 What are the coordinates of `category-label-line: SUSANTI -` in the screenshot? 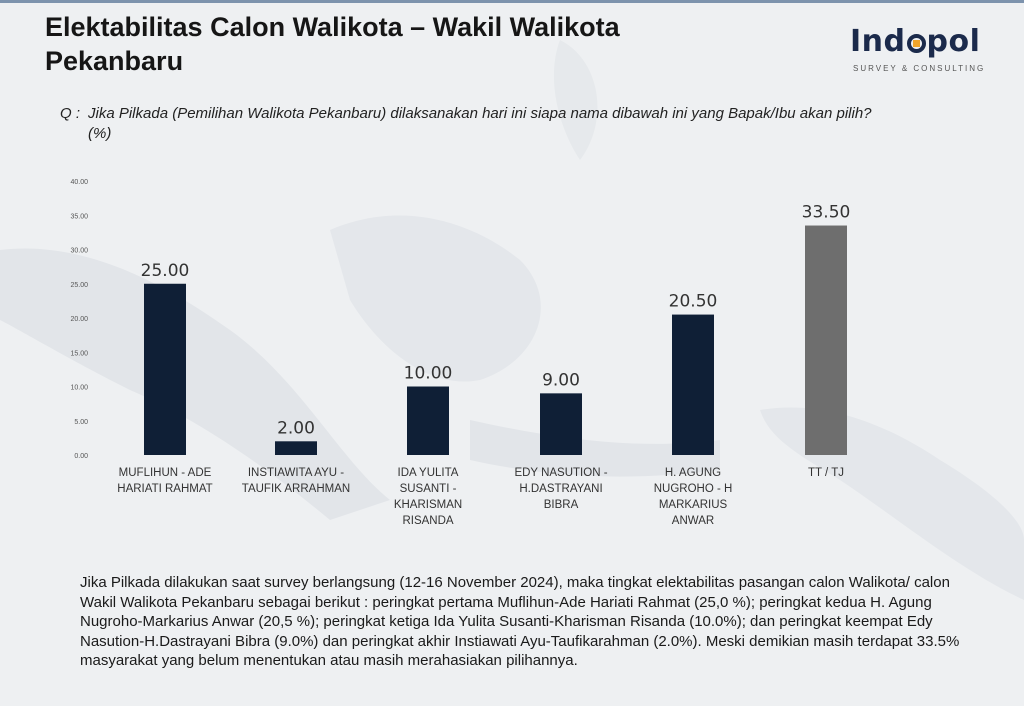 It's located at (428, 489).